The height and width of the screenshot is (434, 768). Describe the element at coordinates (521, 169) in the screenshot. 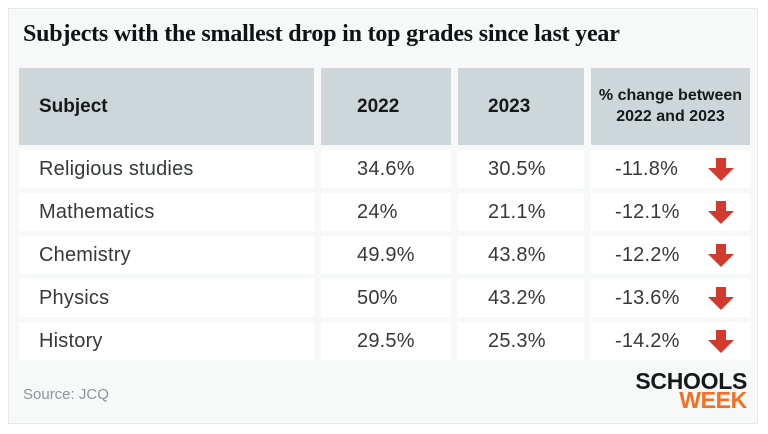

I see `table-cell-2023: 30.5%` at that location.